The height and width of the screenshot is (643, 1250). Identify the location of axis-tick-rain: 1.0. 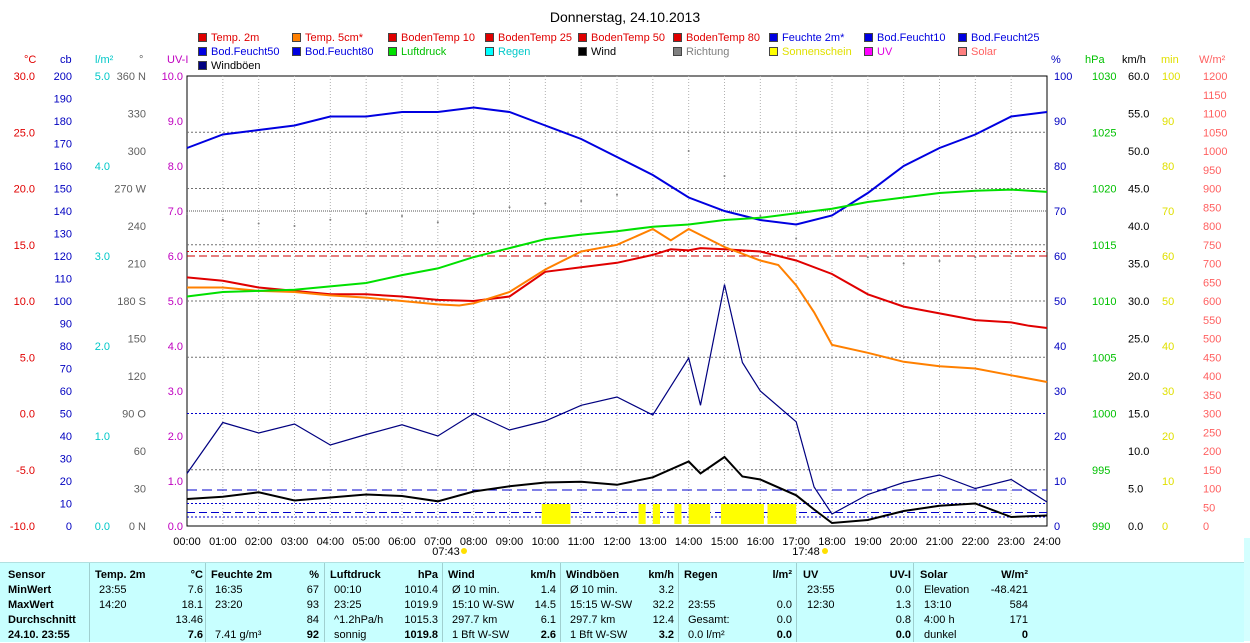
(102, 437).